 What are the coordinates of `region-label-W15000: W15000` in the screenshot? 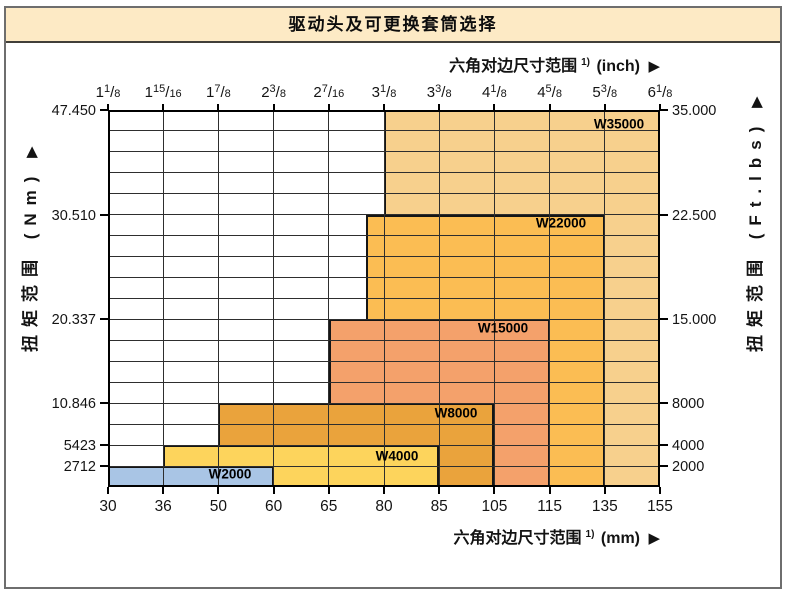 It's located at (503, 328).